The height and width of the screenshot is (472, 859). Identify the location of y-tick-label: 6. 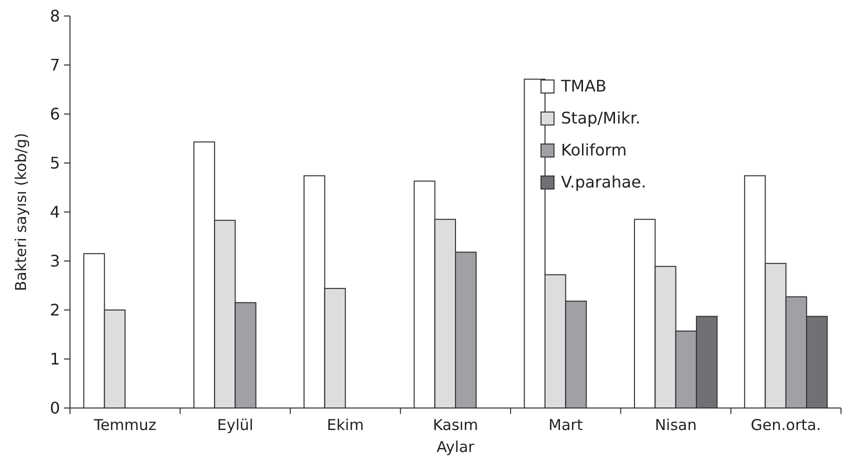
(55, 114).